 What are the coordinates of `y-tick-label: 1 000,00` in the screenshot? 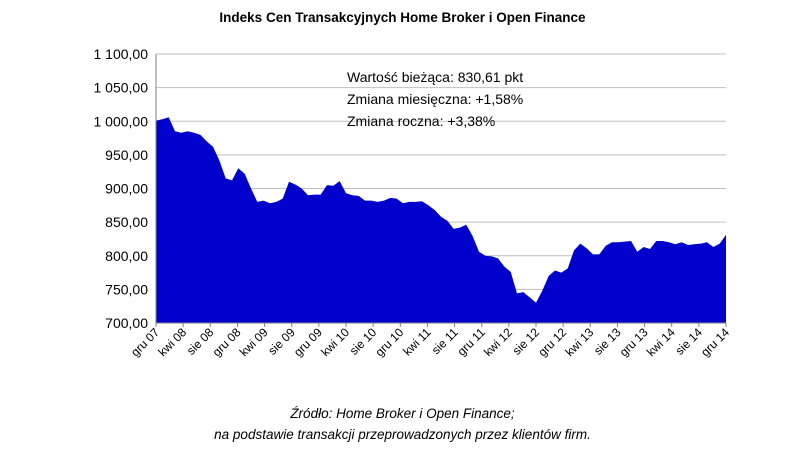 It's located at (121, 121).